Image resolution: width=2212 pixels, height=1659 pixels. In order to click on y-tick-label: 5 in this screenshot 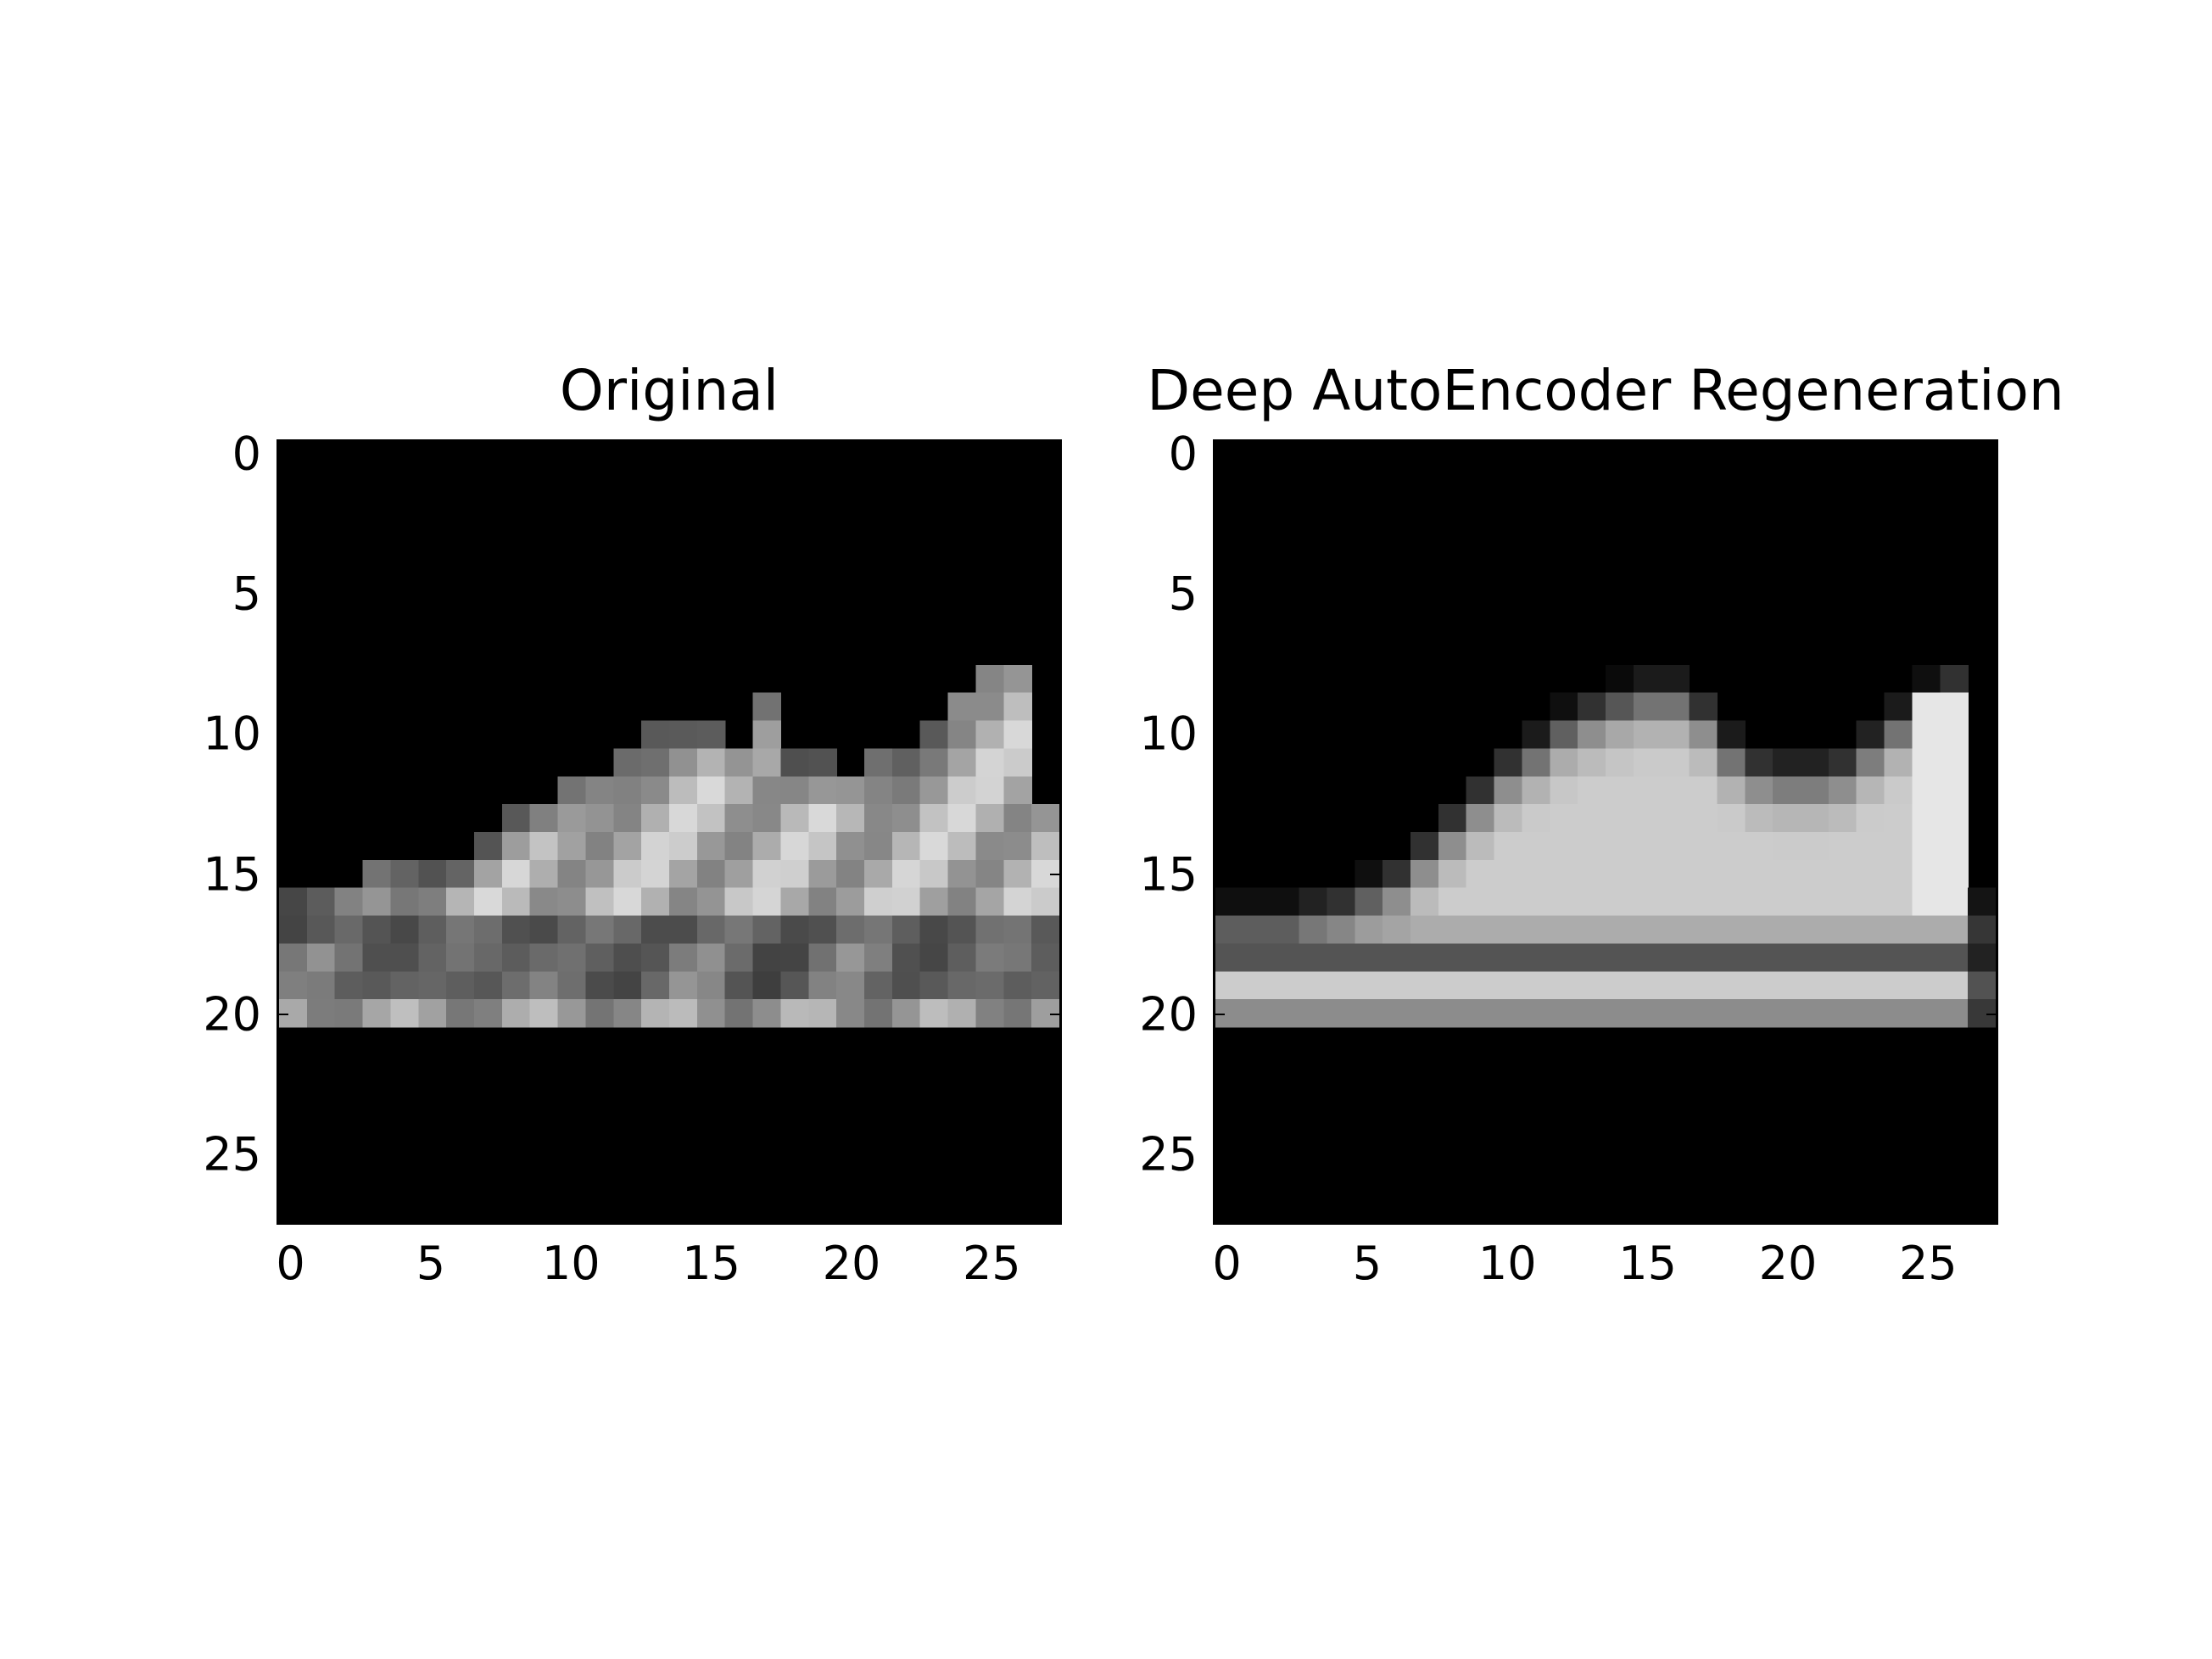, I will do `click(1183, 594)`.